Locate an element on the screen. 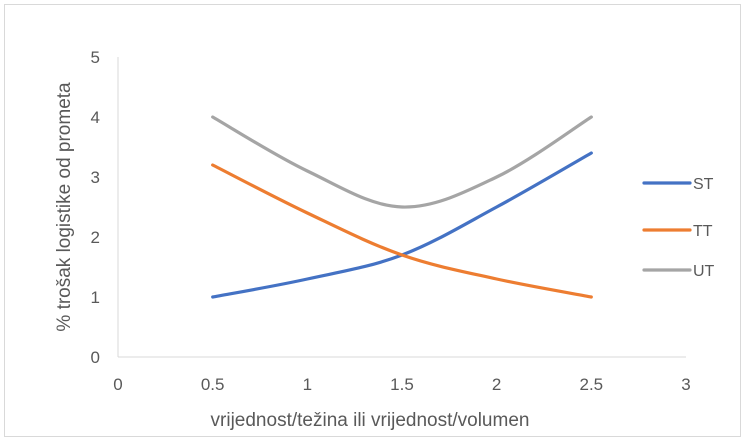 Image resolution: width=745 pixels, height=441 pixels. x-tick-label: 0.5 is located at coordinates (213, 384).